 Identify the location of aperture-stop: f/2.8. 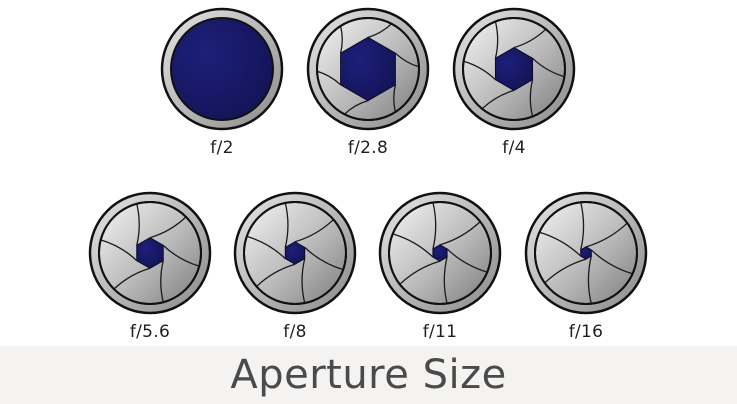
(368, 84).